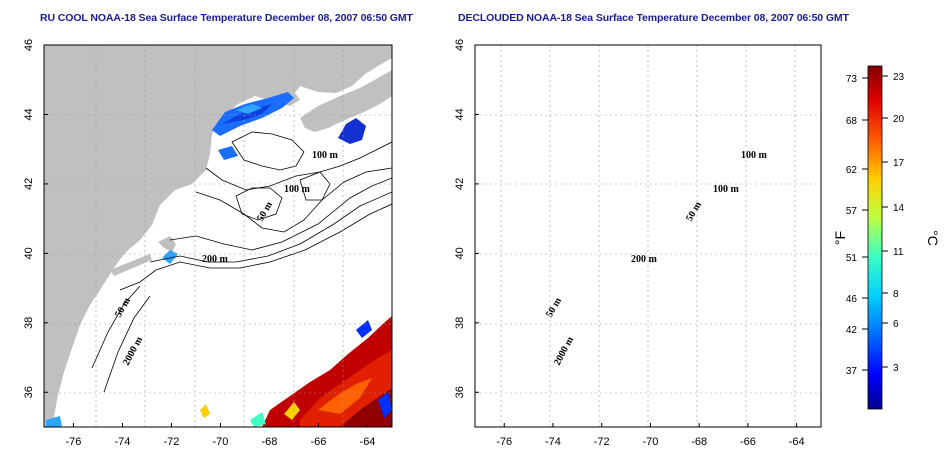  I want to click on celsius-tick-label: 8, so click(896, 294).